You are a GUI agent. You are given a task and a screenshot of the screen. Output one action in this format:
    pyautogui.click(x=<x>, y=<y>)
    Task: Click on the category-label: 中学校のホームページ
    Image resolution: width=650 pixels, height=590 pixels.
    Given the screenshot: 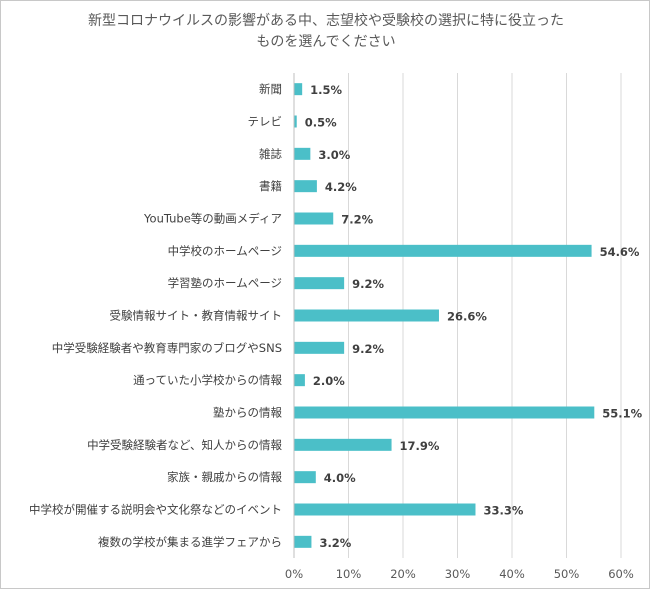 What is the action you would take?
    pyautogui.click(x=225, y=251)
    